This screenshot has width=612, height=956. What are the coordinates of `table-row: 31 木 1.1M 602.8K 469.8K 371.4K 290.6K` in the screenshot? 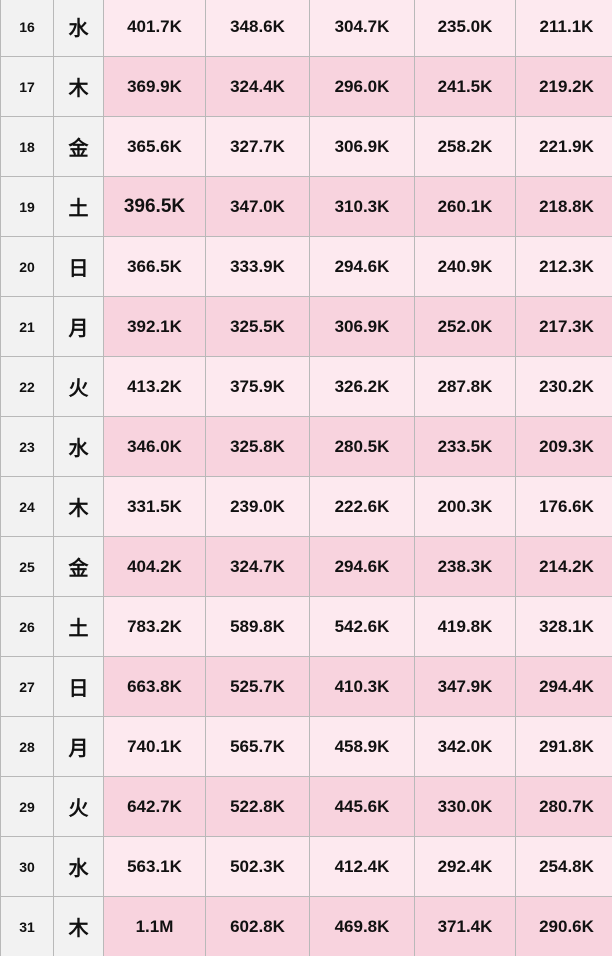 It's located at (306, 926).